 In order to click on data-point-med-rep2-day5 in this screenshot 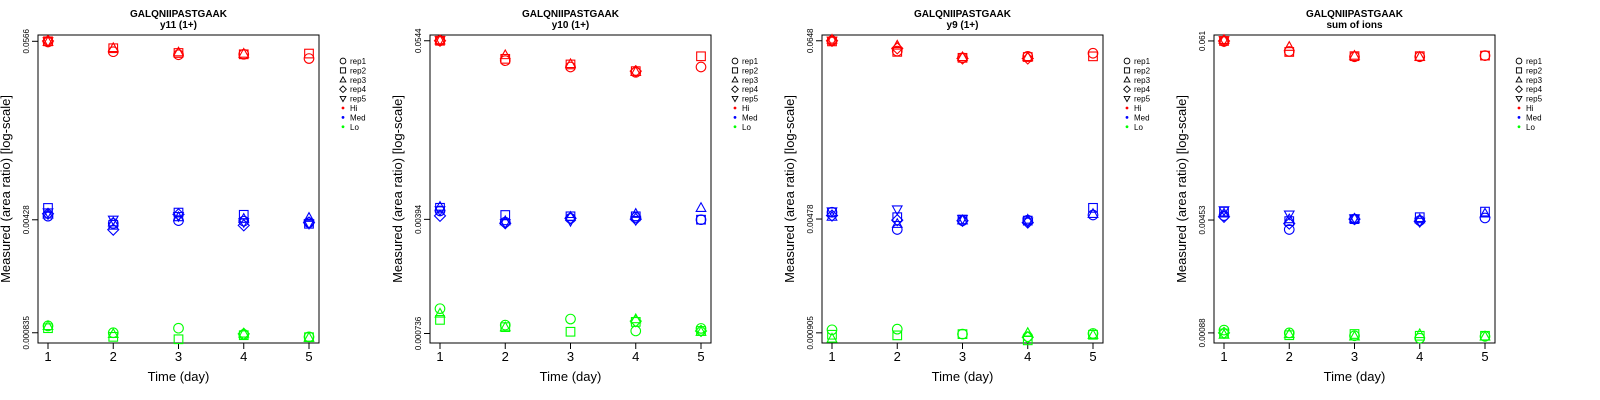, I will do `click(701, 219)`.